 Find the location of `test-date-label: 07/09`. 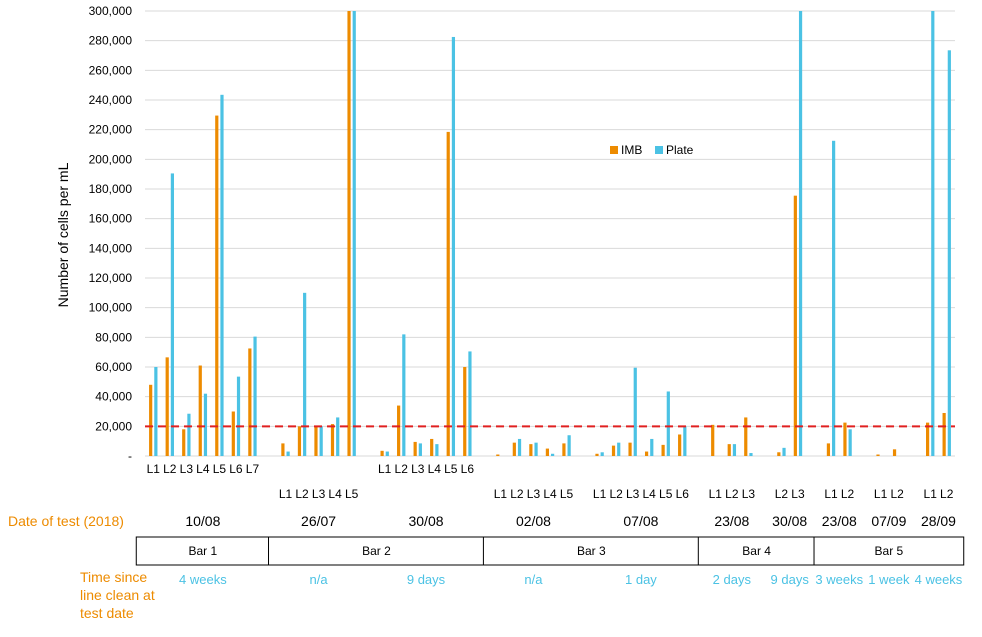

test-date-label: 07/09 is located at coordinates (888, 521).